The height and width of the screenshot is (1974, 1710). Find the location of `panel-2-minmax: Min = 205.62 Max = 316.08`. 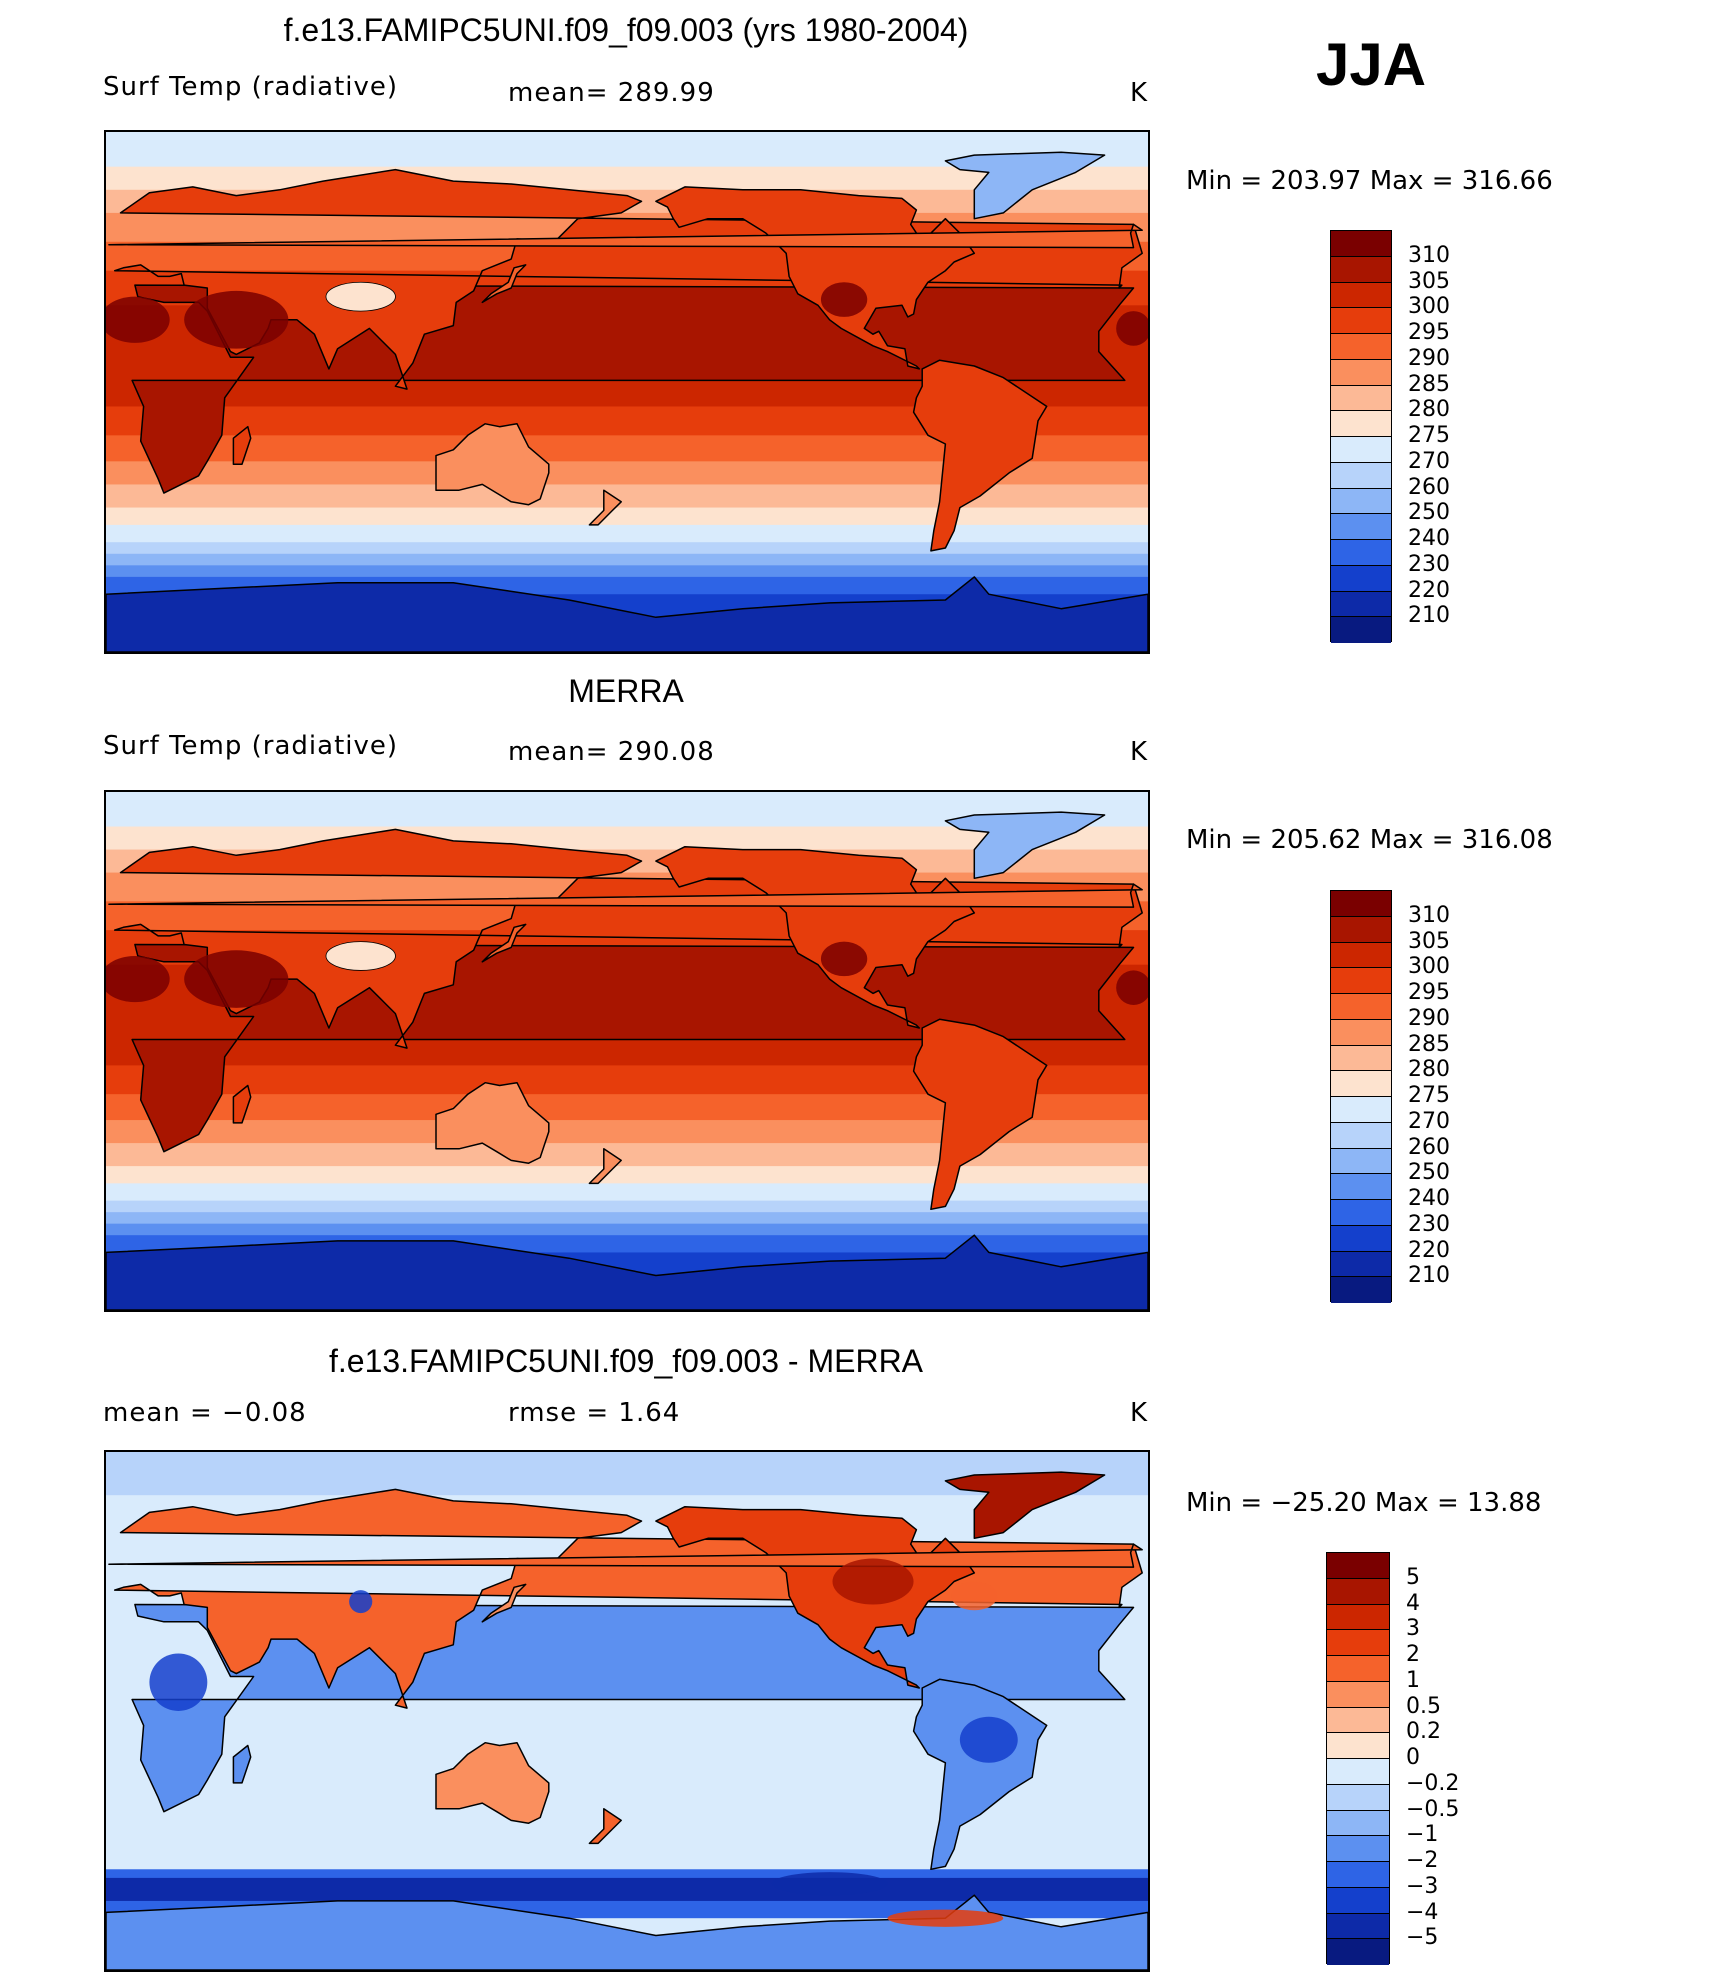

panel-2-minmax: Min = 205.62 Max = 316.08 is located at coordinates (1369, 840).